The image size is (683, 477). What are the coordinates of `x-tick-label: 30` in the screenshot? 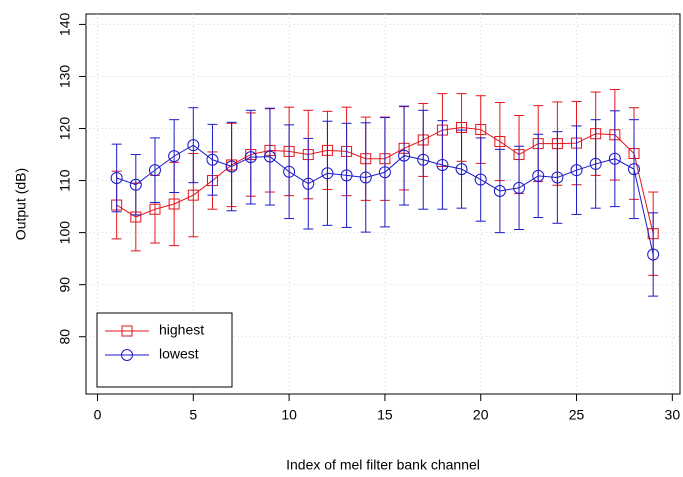 It's located at (673, 415).